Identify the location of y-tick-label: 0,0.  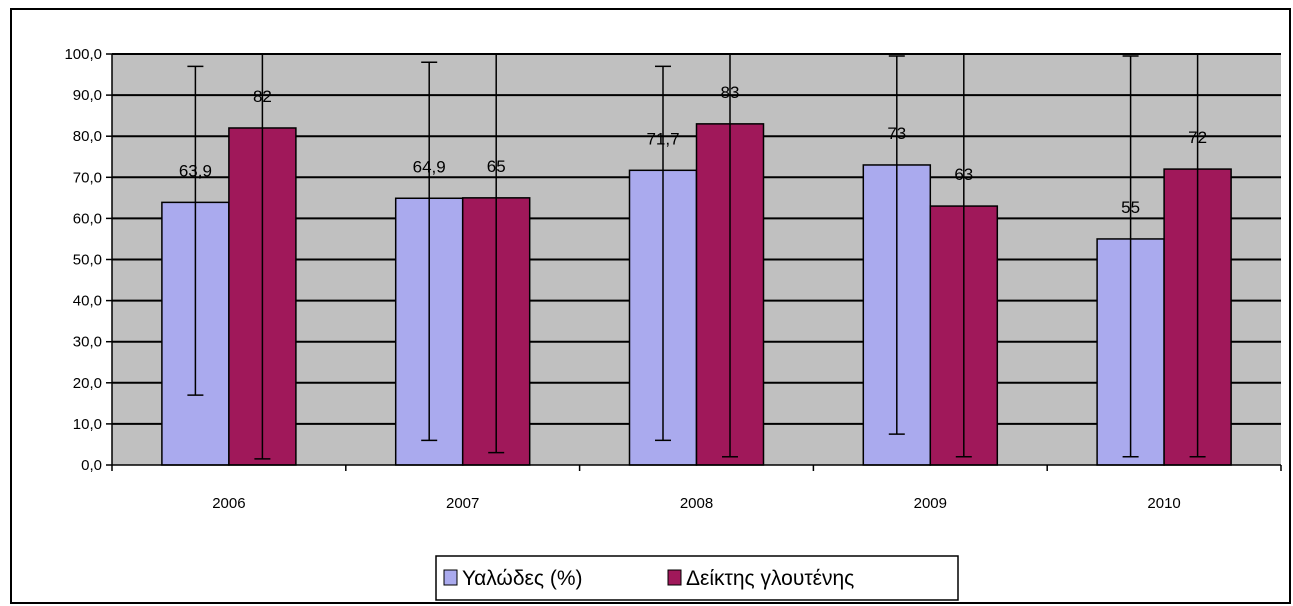
(91, 465).